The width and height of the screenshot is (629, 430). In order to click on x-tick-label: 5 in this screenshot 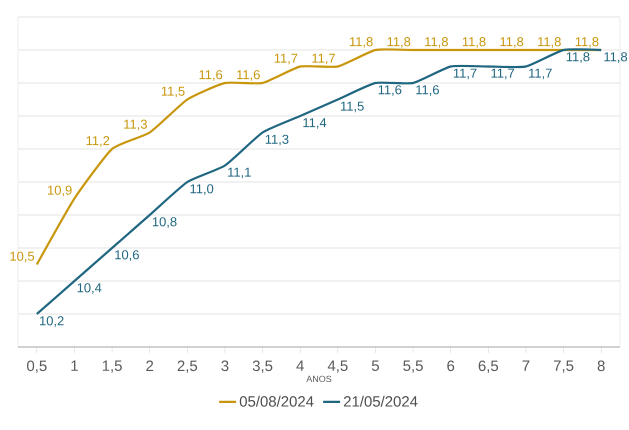, I will do `click(375, 365)`.